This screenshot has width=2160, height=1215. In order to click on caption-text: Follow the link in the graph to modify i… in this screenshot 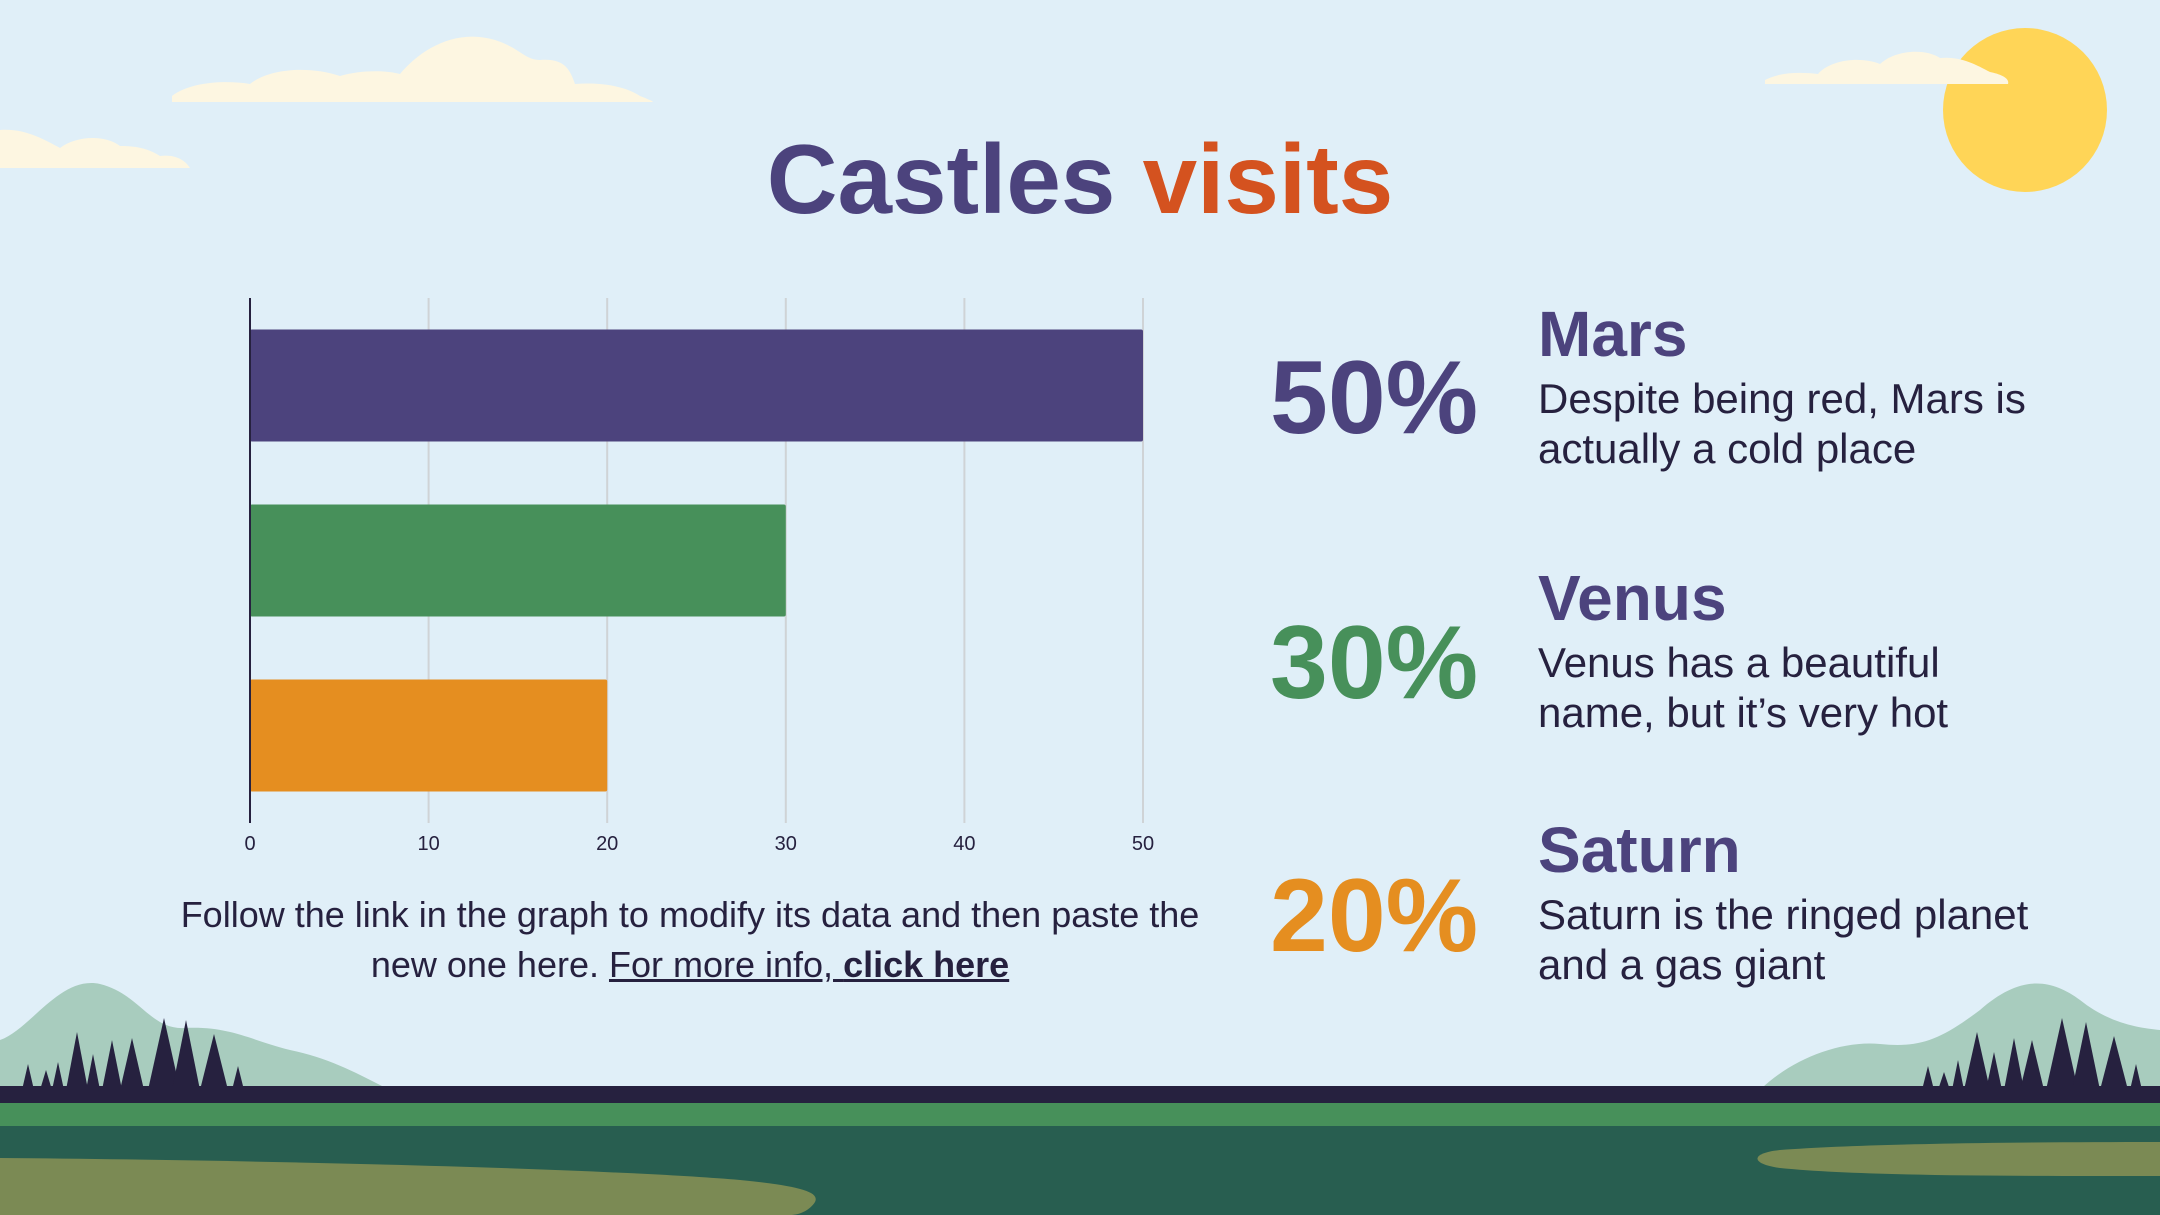, I will do `click(690, 939)`.